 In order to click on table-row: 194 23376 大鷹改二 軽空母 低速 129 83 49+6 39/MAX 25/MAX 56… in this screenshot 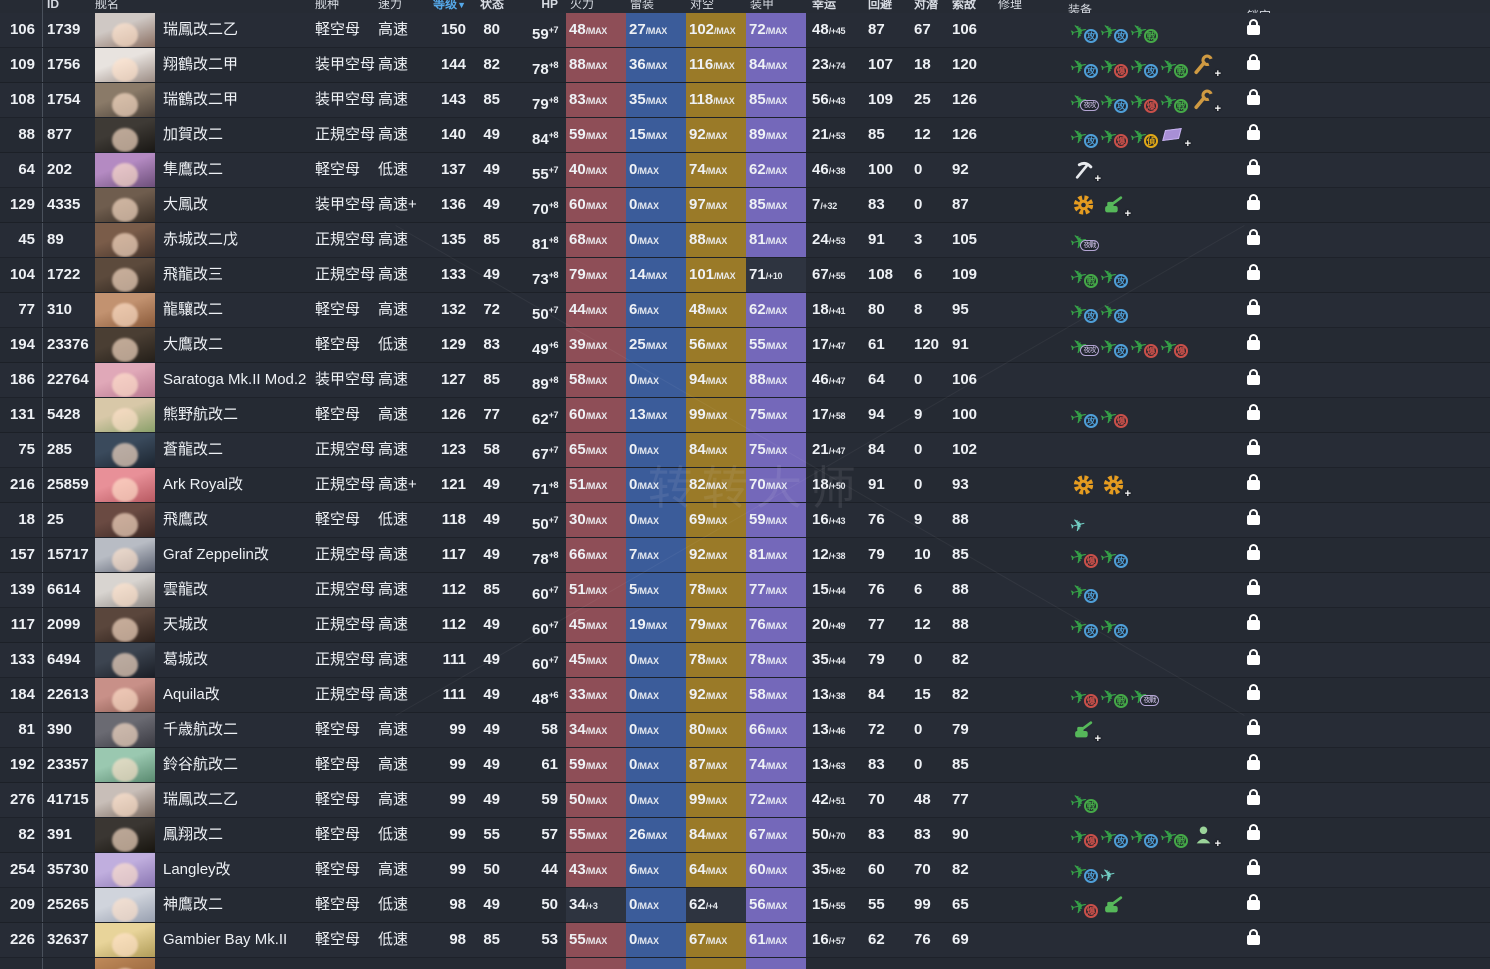, I will do `click(745, 345)`.